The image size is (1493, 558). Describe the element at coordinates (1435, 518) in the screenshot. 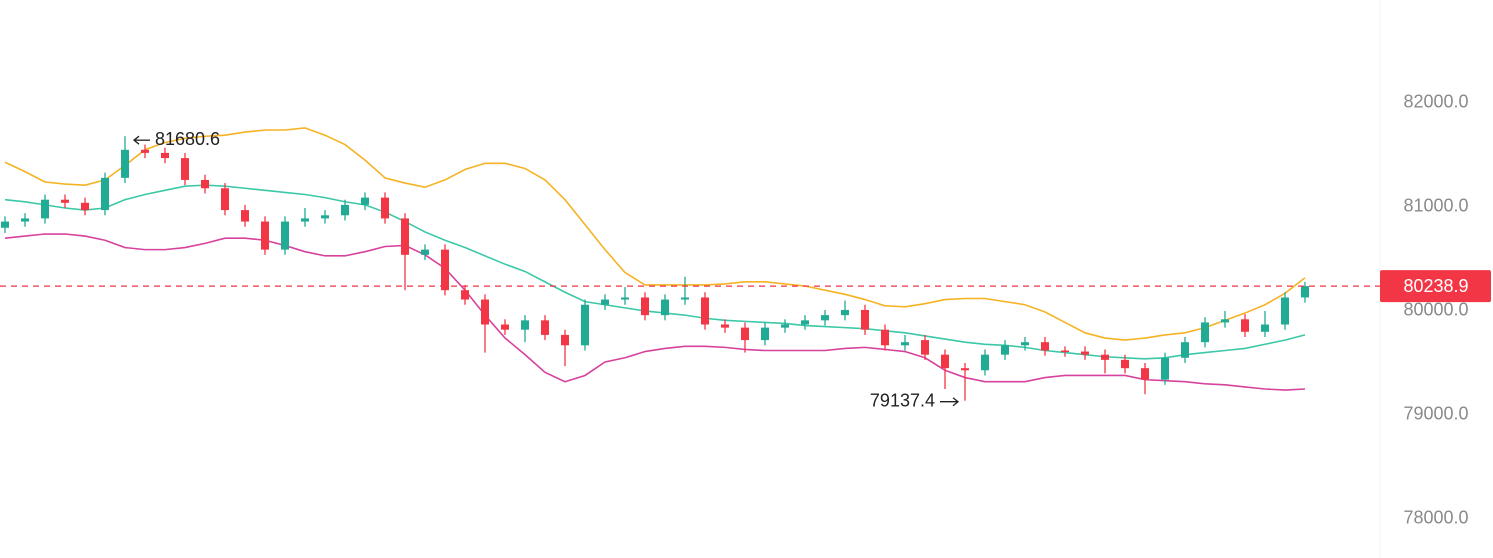

I see `y-tick-label: 78000.0` at that location.